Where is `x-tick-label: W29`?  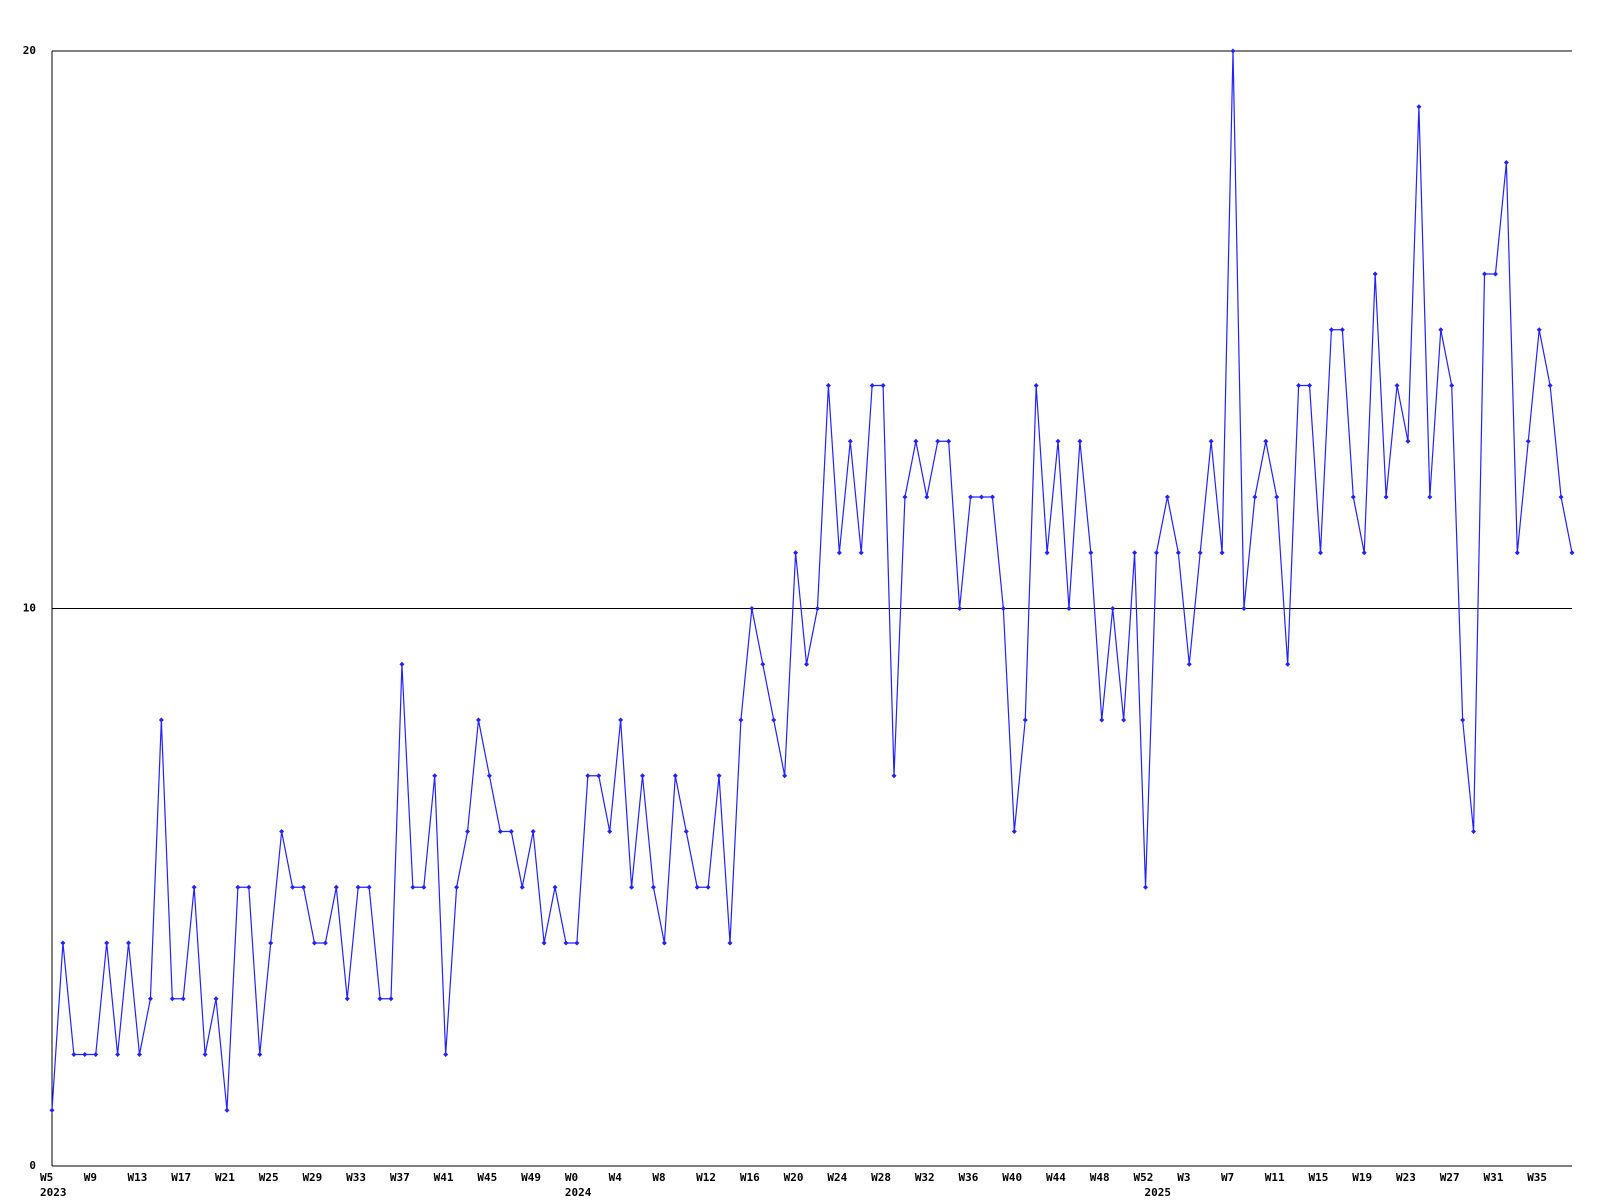
x-tick-label: W29 is located at coordinates (312, 1177).